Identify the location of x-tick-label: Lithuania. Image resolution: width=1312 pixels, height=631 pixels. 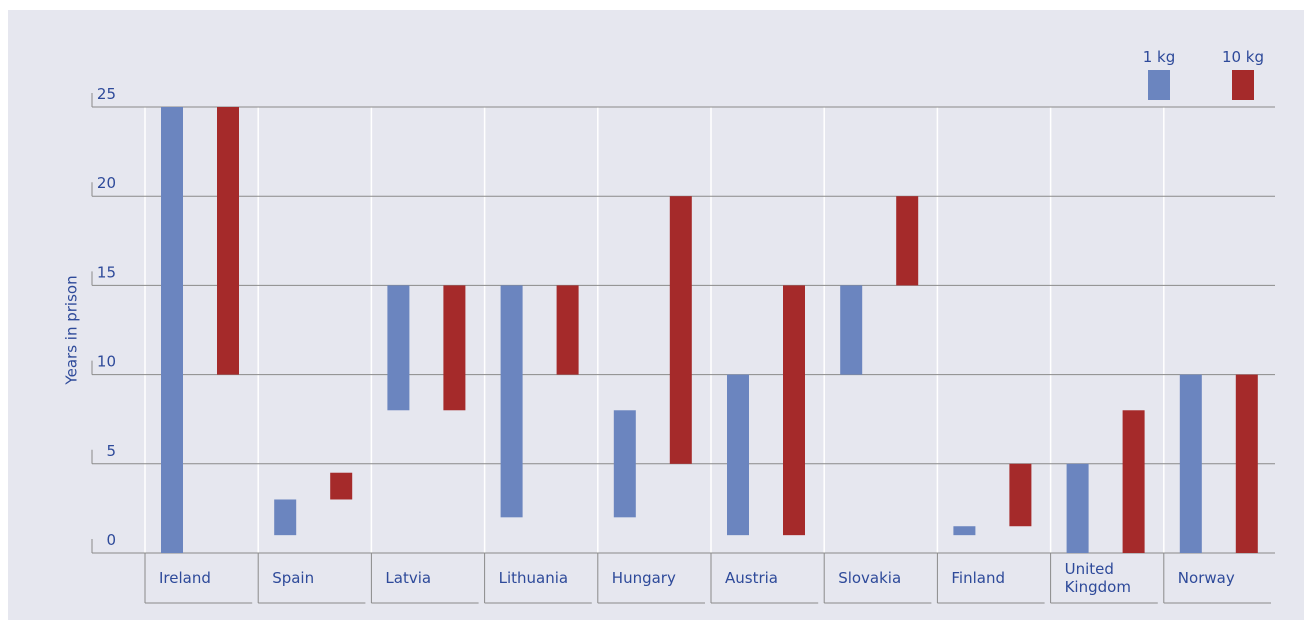
(533, 578).